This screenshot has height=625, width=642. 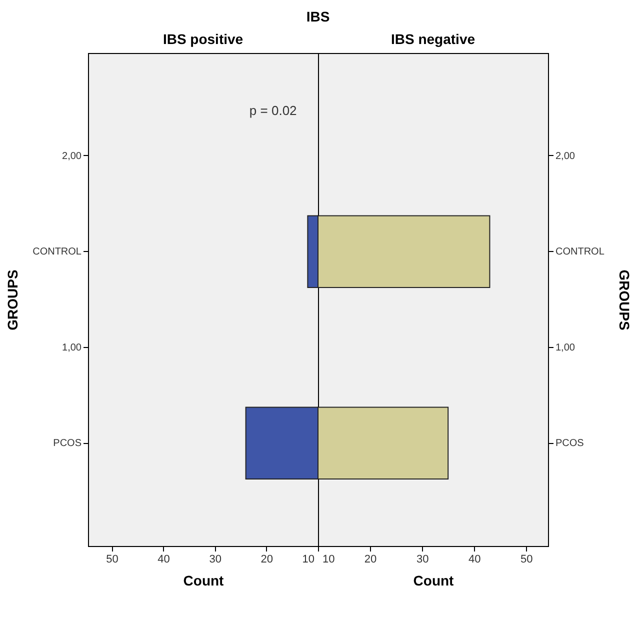 I want to click on chart-title: IBS, so click(x=318, y=16).